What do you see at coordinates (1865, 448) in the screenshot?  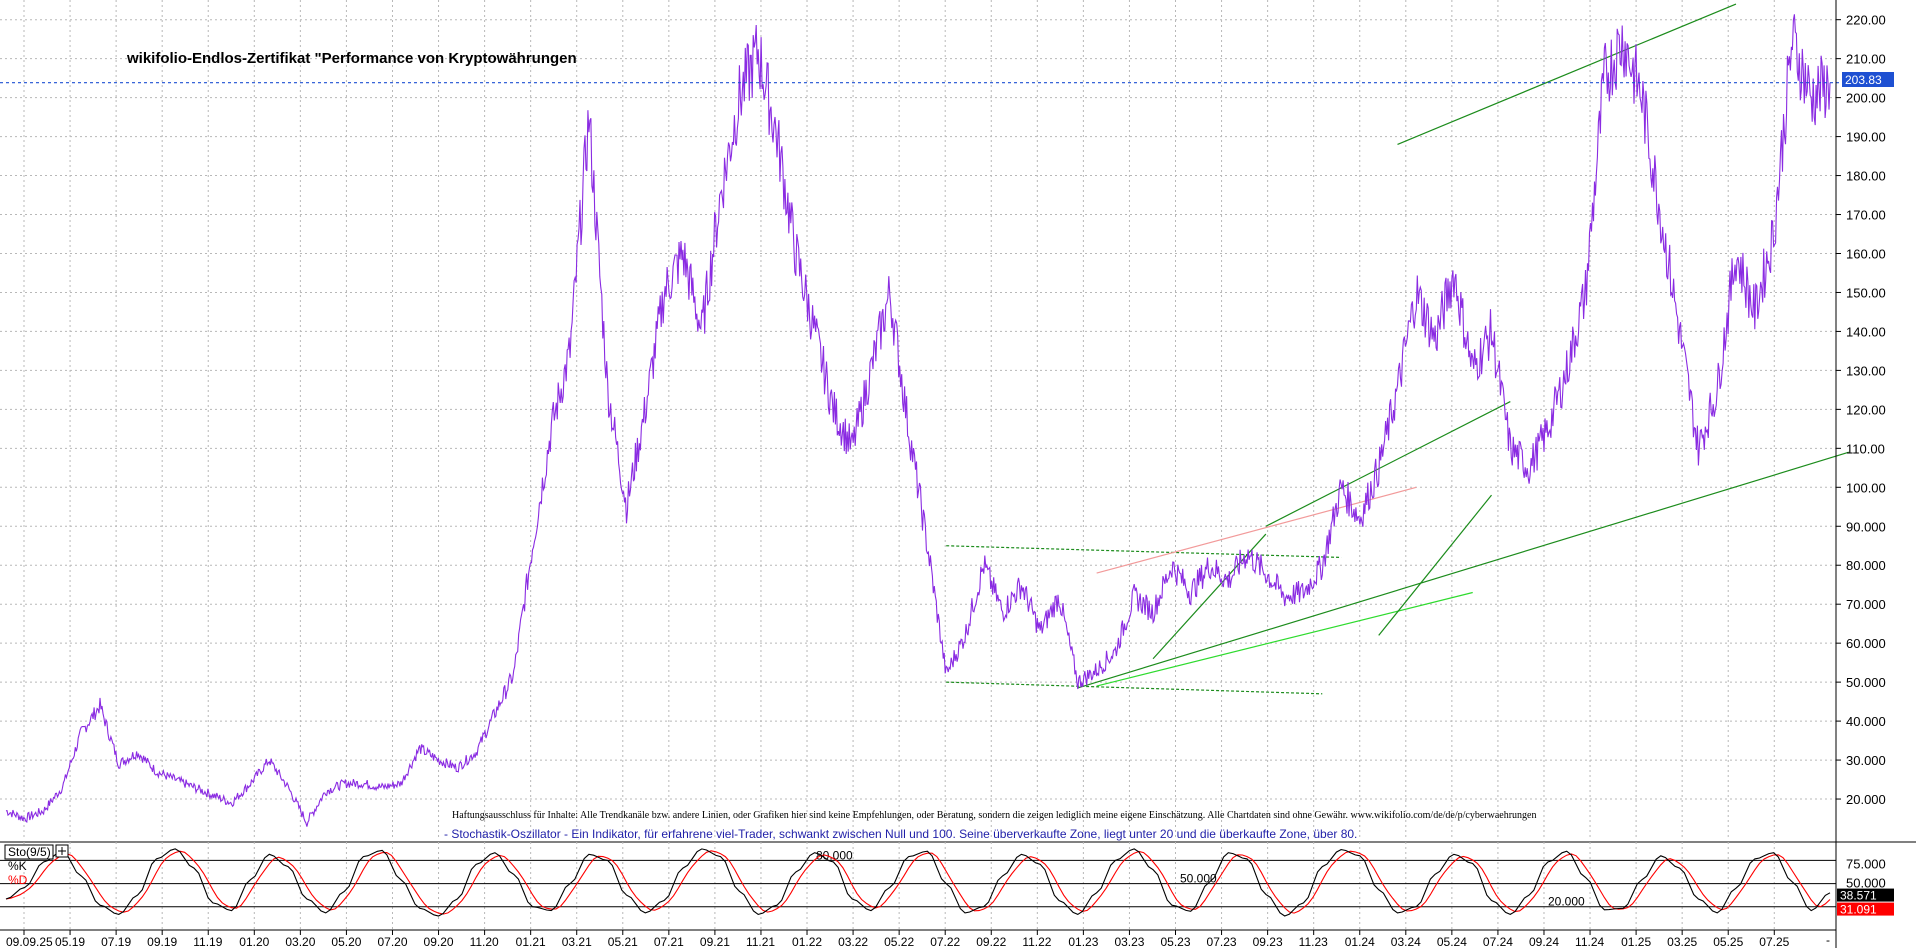 I see `y-tick-label: 110.00` at bounding box center [1865, 448].